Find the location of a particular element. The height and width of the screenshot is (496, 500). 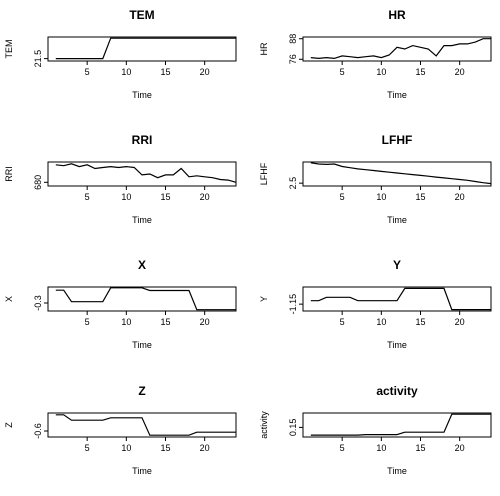

plot-frame-activity is located at coordinates (397, 425).